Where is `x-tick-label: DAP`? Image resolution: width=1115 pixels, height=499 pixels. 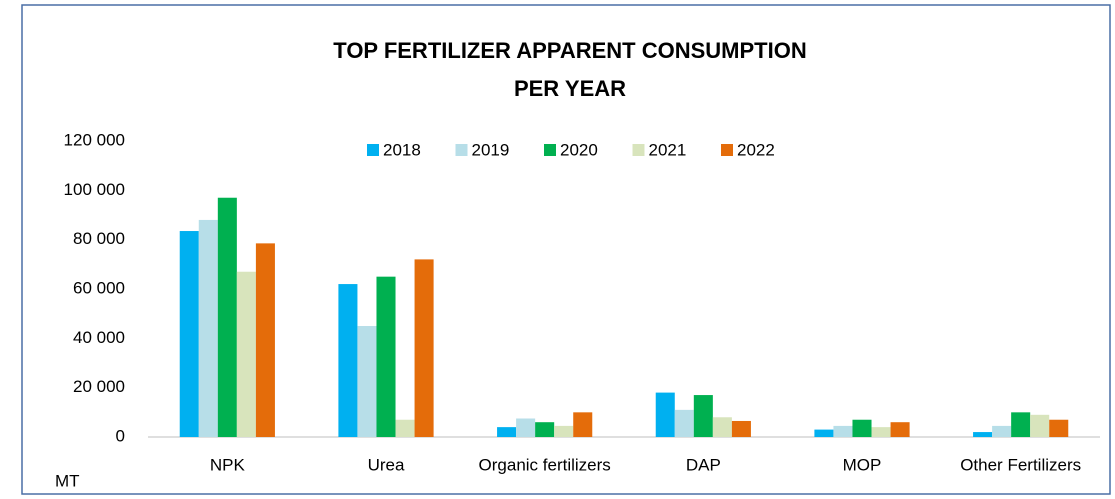
x-tick-label: DAP is located at coordinates (703, 464).